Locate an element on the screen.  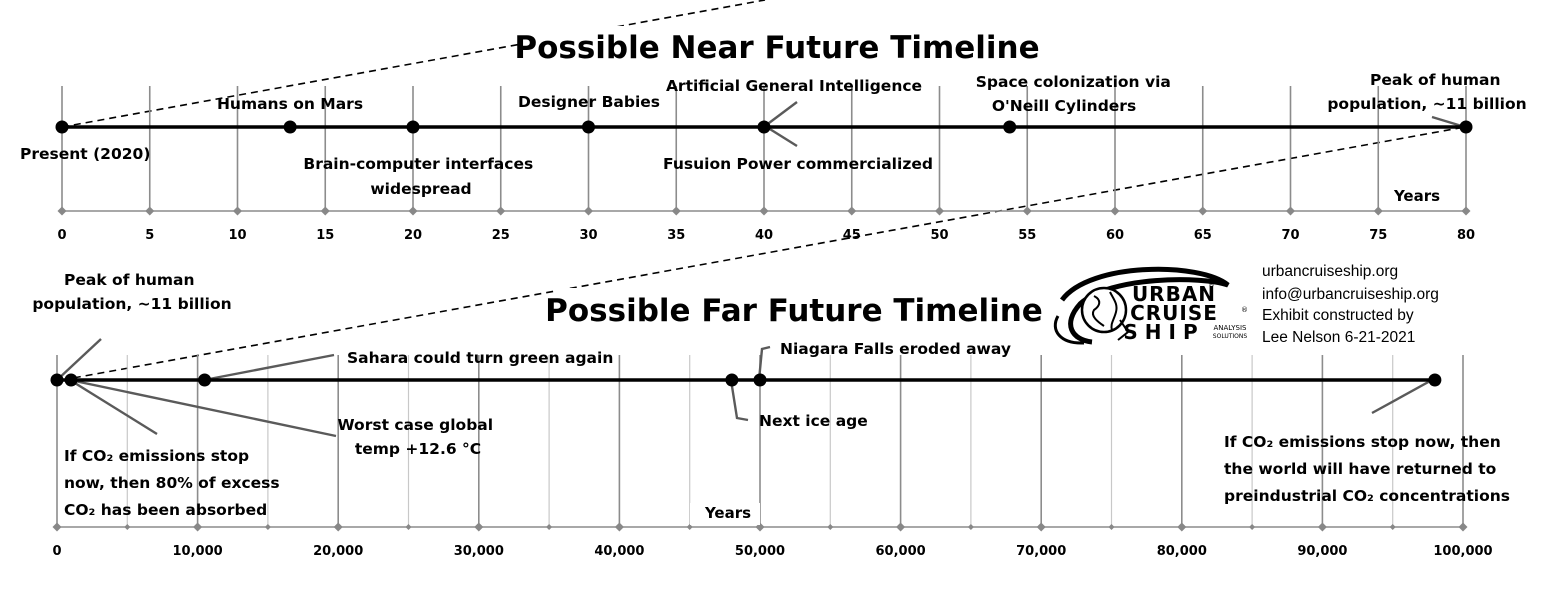
far-tick-label: 0 is located at coordinates (56, 551).